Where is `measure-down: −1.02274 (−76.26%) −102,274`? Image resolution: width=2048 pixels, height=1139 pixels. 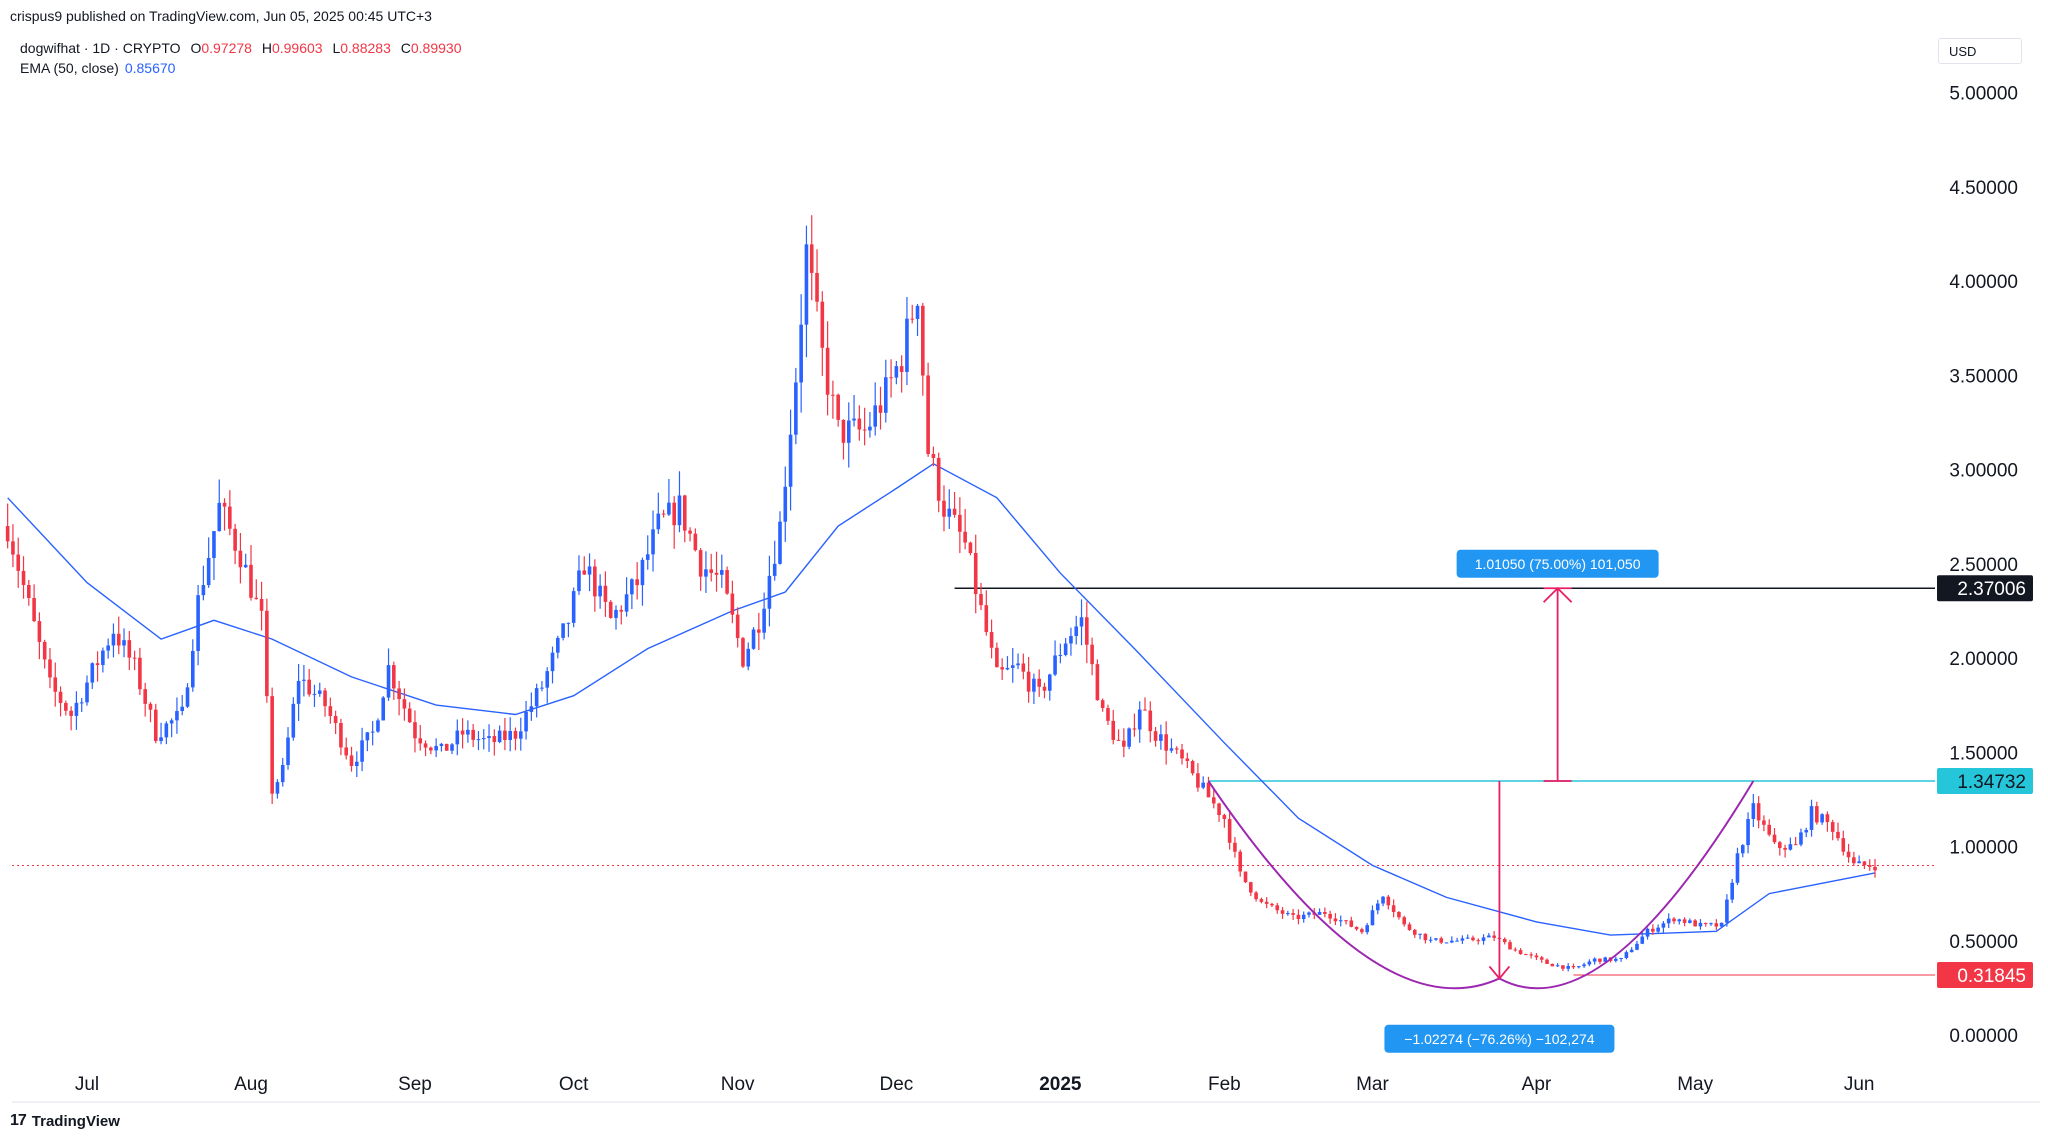 measure-down: −1.02274 (−76.26%) −102,274 is located at coordinates (1499, 917).